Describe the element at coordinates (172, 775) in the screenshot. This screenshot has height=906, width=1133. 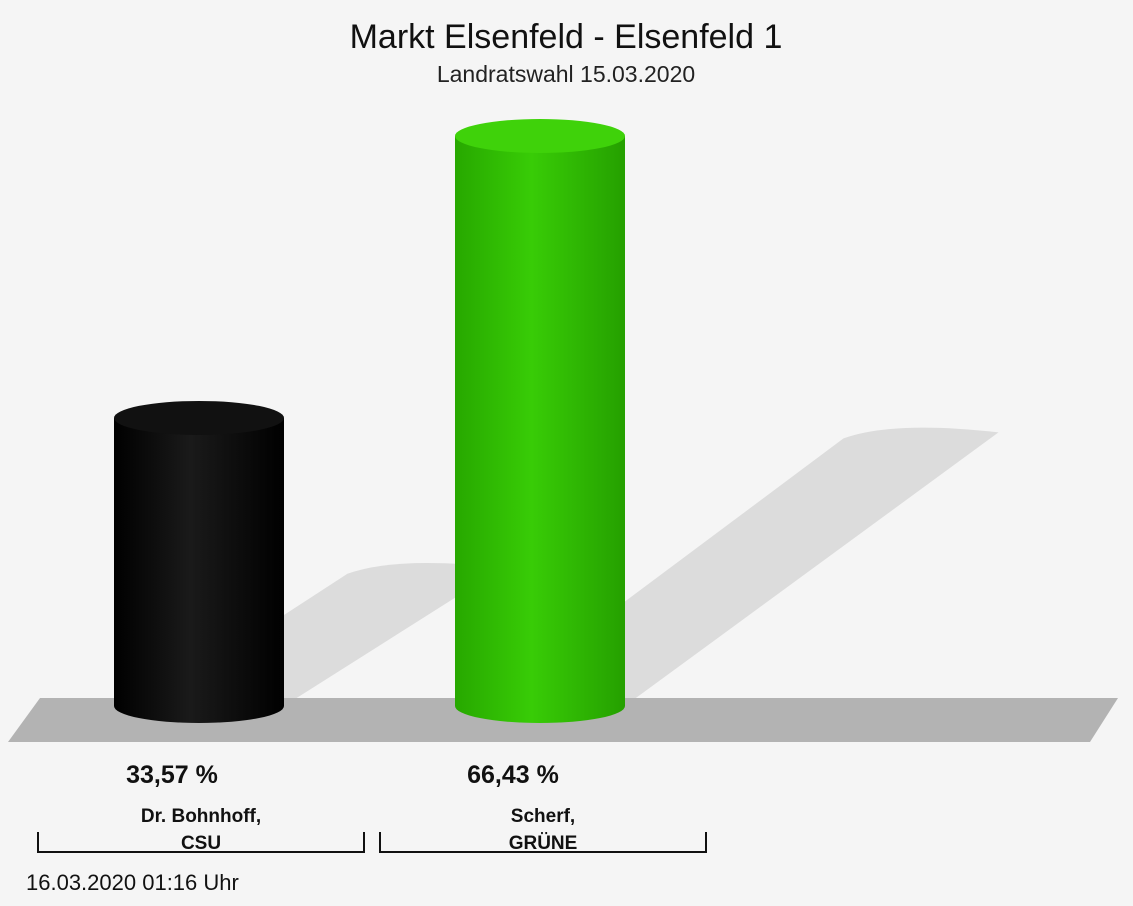
I see `value-label-0: 33,57 %` at that location.